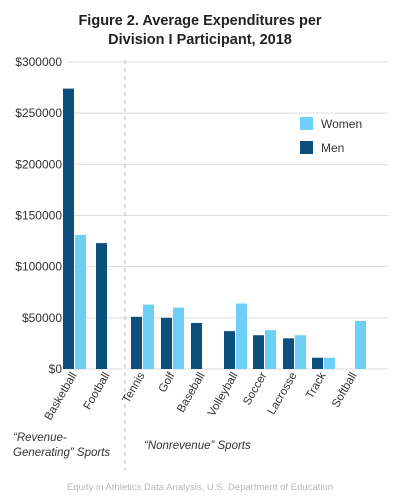  Describe the element at coordinates (178, 338) in the screenshot. I see `bar-women-golf` at that location.